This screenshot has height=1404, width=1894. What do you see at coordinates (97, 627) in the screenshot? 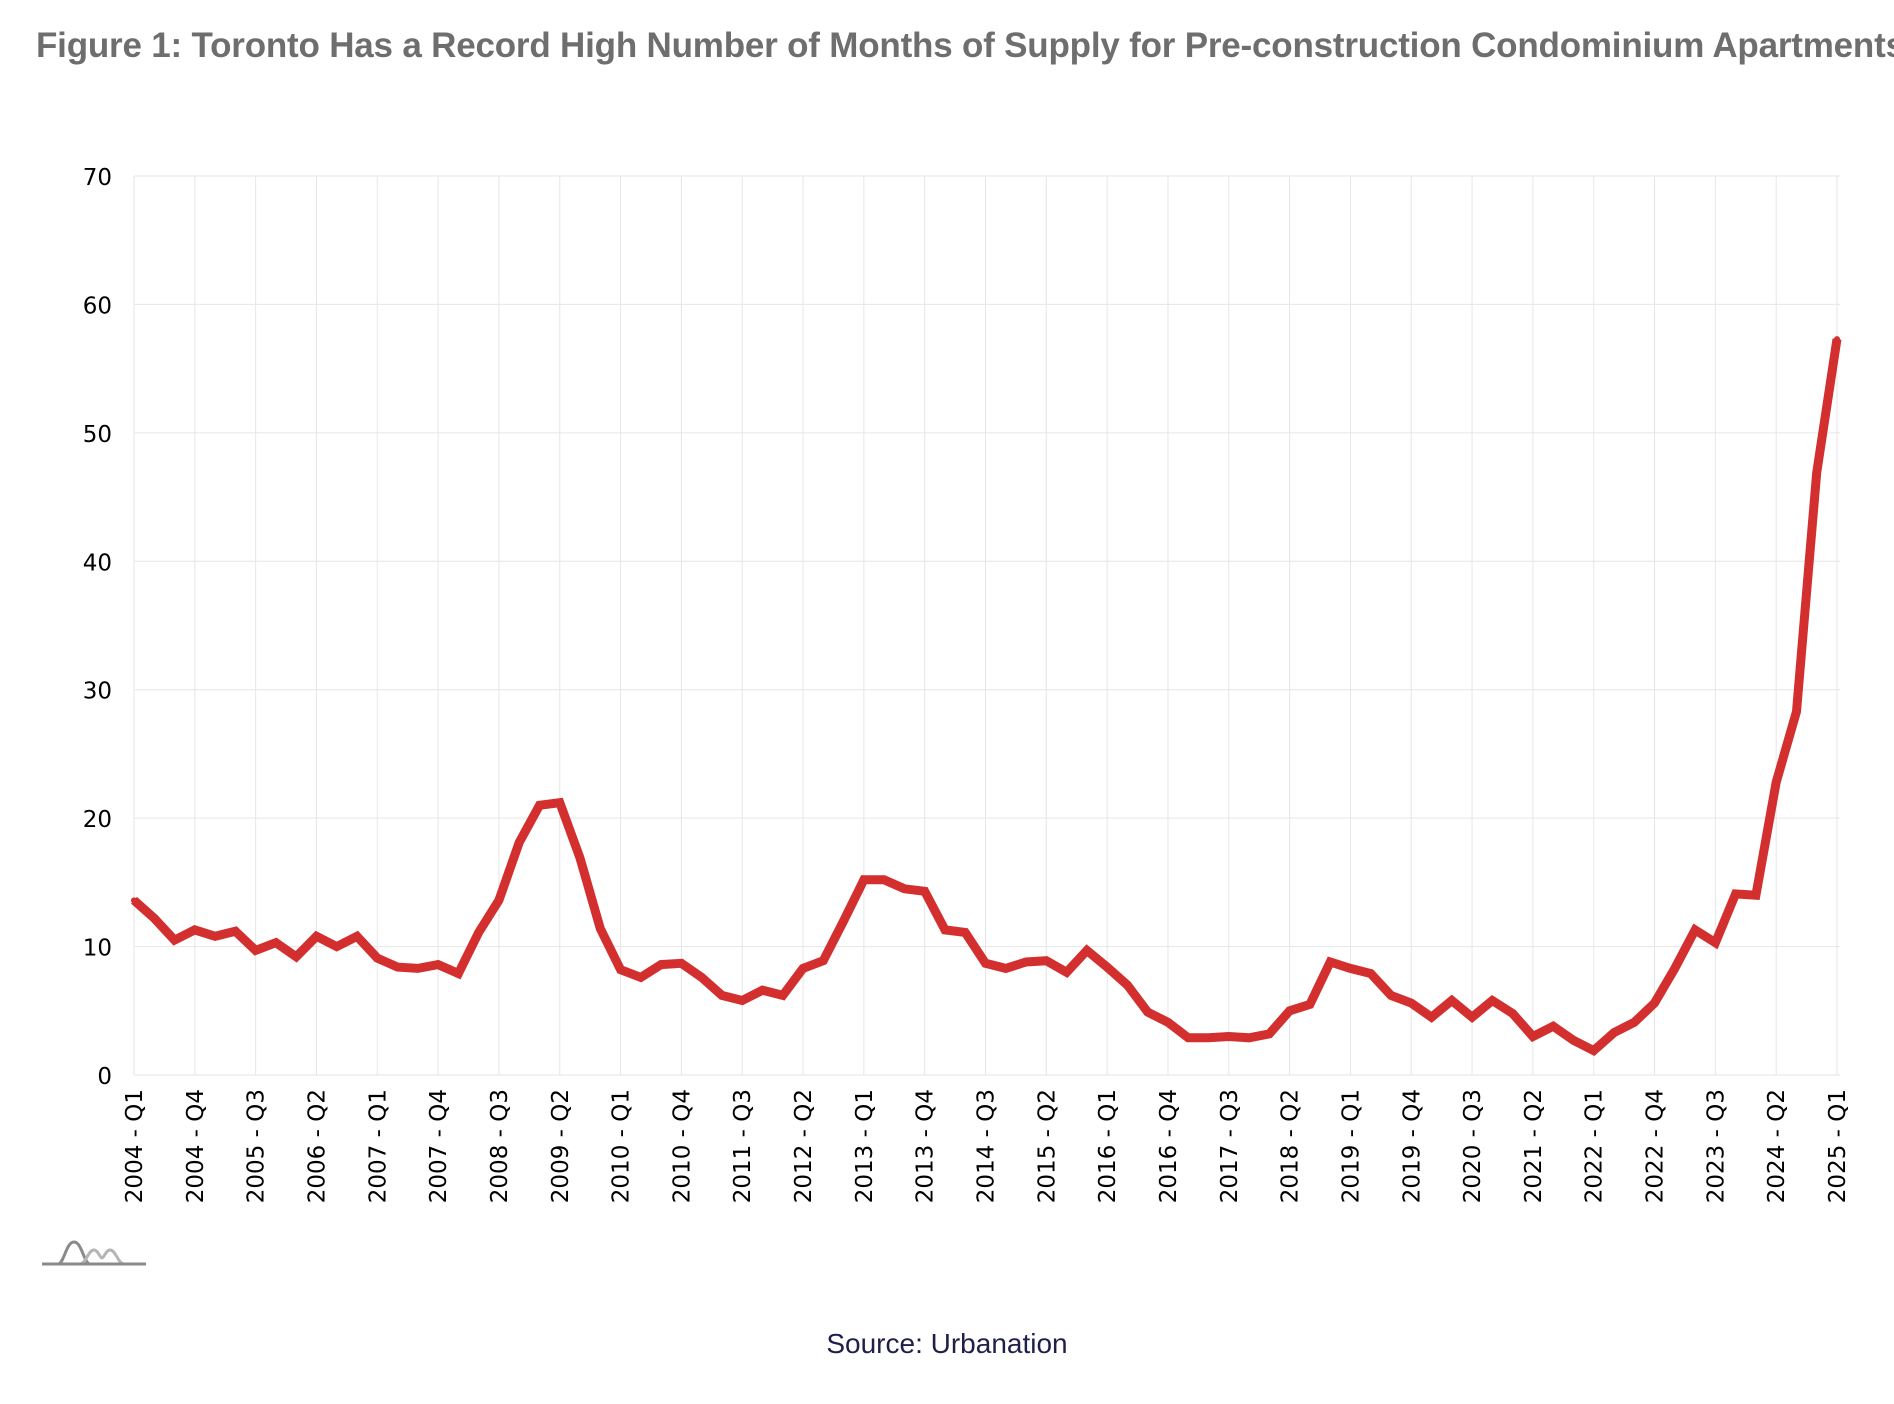
I see `y-axis-tick-labels: 0 10 20 30 40 50 60 70` at bounding box center [97, 627].